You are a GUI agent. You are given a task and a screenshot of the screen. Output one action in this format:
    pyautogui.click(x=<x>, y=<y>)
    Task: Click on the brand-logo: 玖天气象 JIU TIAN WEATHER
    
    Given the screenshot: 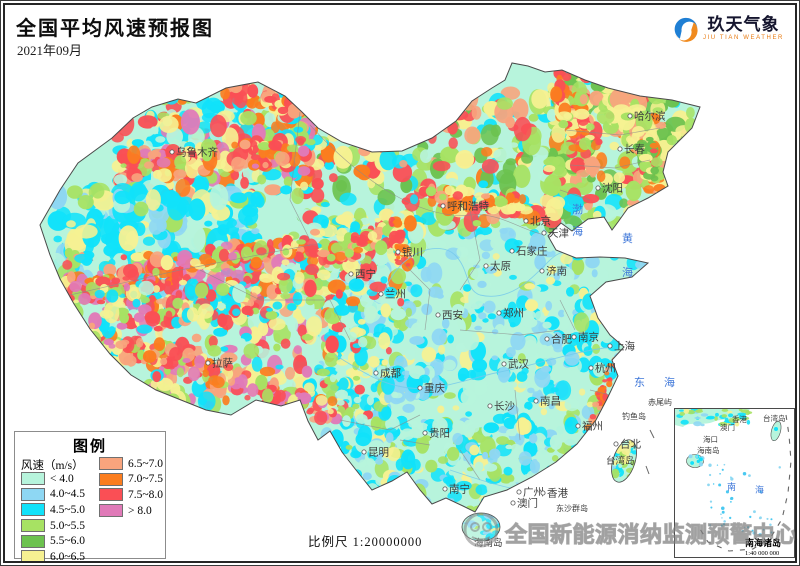 What is the action you would take?
    pyautogui.click(x=728, y=32)
    